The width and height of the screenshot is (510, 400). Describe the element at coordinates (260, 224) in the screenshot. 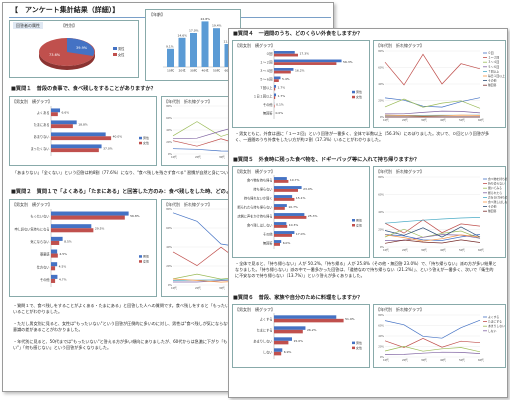

I see `bar-category-label: 食べ残しはしない` at that location.